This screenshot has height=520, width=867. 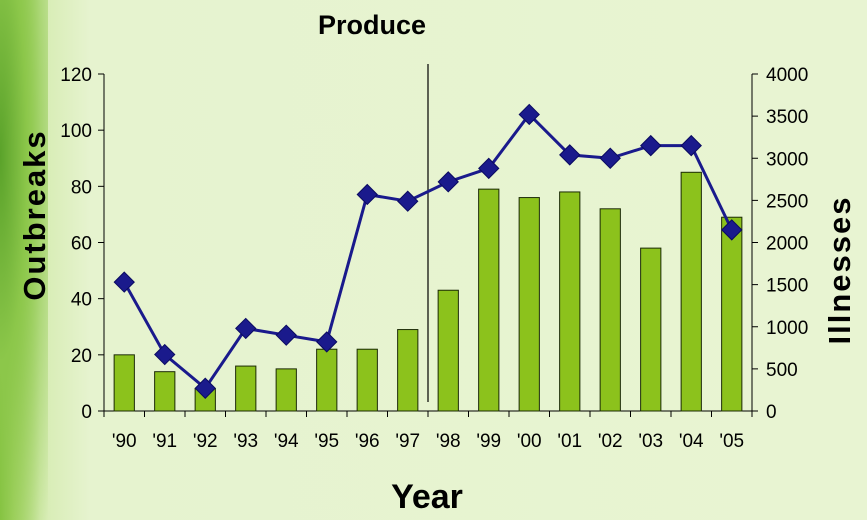 I want to click on left-tick-label: 0, so click(x=86, y=412).